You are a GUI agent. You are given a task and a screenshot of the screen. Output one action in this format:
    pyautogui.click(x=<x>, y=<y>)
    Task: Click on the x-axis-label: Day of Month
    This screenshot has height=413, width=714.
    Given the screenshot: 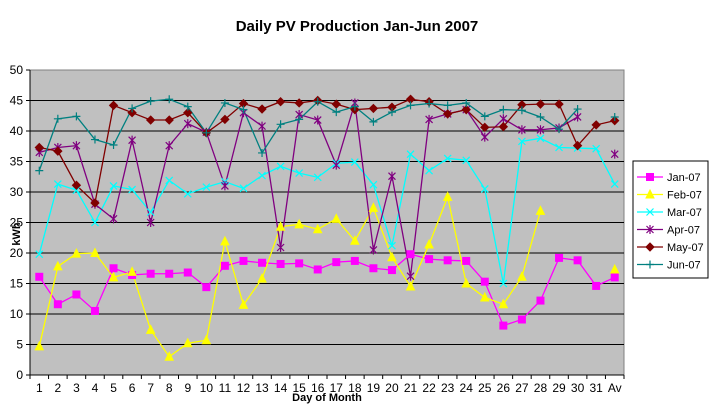 What is the action you would take?
    pyautogui.click(x=327, y=398)
    